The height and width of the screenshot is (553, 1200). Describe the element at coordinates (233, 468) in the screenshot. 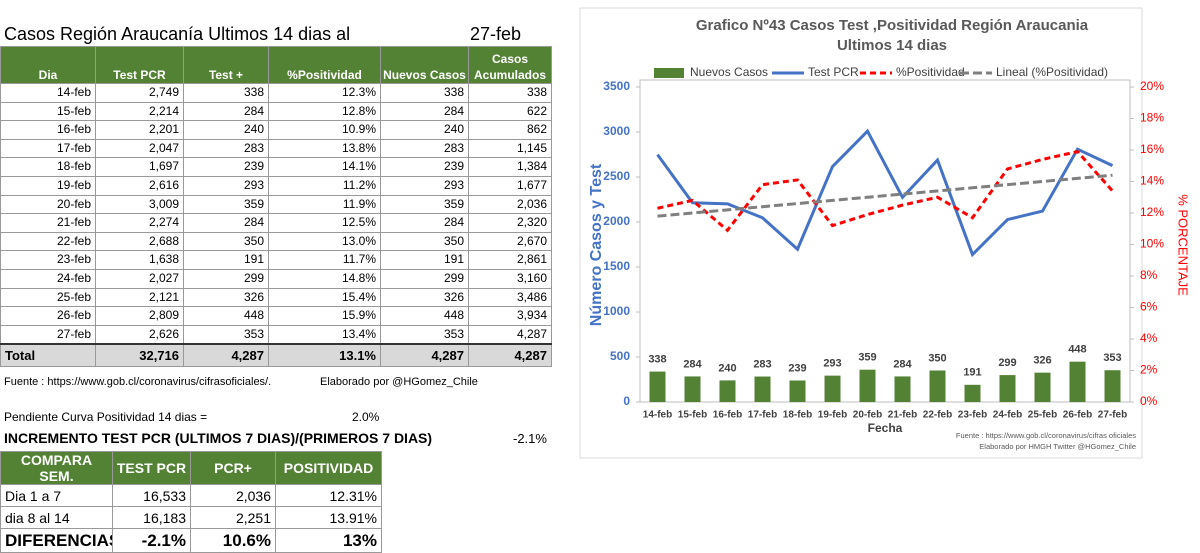

I see `header-cell: PCR+` at that location.